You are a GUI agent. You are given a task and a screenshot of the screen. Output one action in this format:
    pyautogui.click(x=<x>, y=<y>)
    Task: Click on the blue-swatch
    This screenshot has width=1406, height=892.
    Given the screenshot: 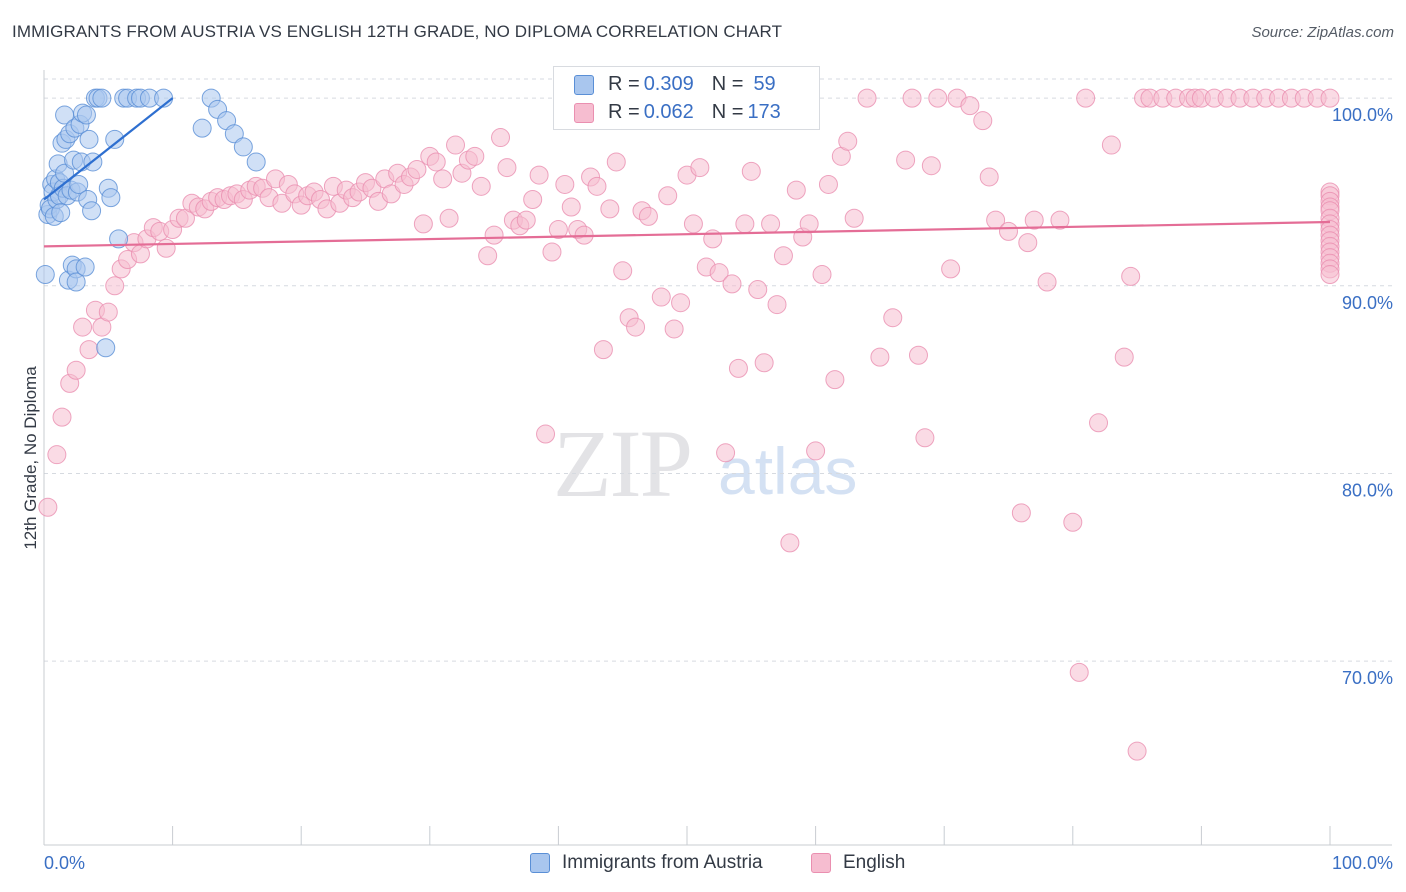 What is the action you would take?
    pyautogui.click(x=584, y=84)
    